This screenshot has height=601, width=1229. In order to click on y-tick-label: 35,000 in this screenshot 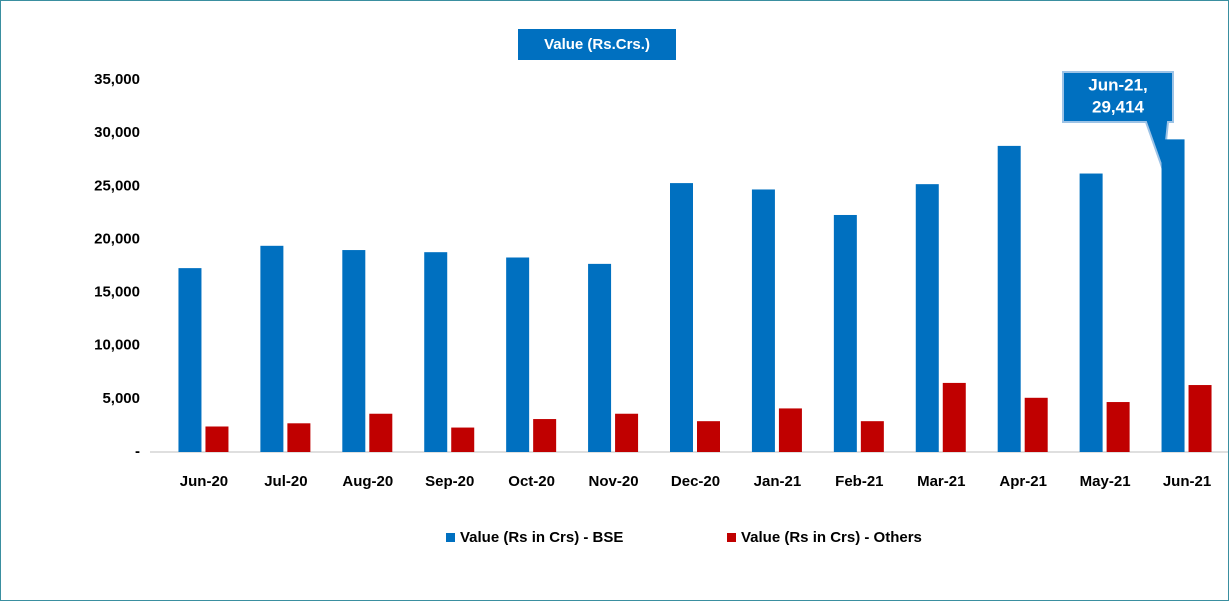, I will do `click(117, 79)`.